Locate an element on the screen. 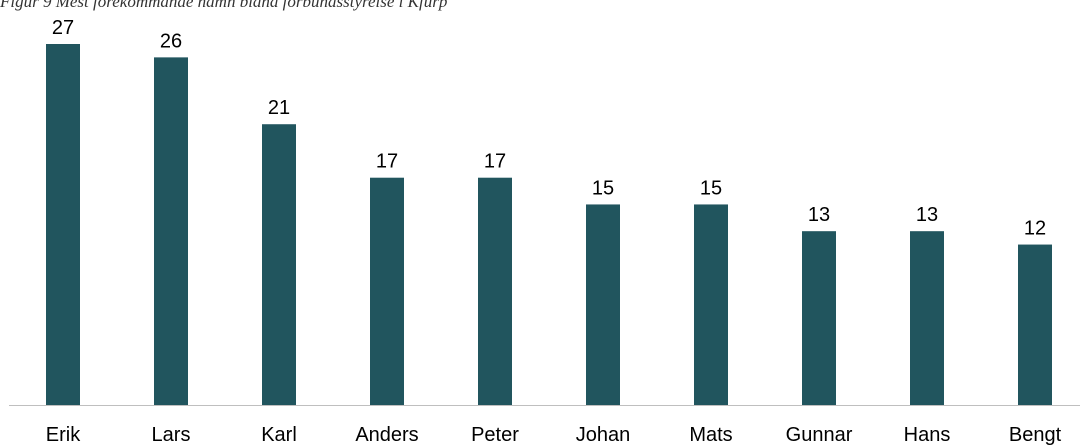 This screenshot has height=448, width=1080. bar-lars is located at coordinates (171, 231).